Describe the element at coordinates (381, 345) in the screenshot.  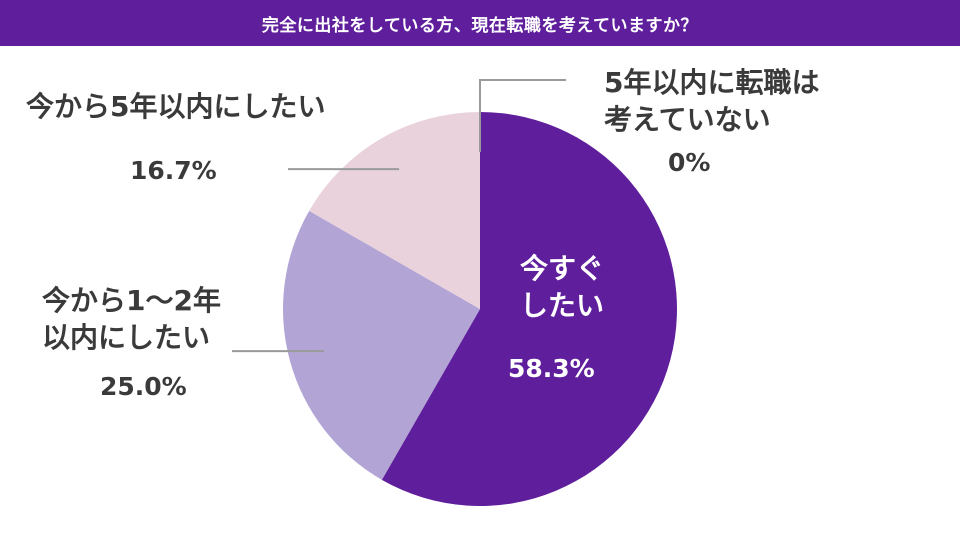
I see `slice-1-2-years` at that location.